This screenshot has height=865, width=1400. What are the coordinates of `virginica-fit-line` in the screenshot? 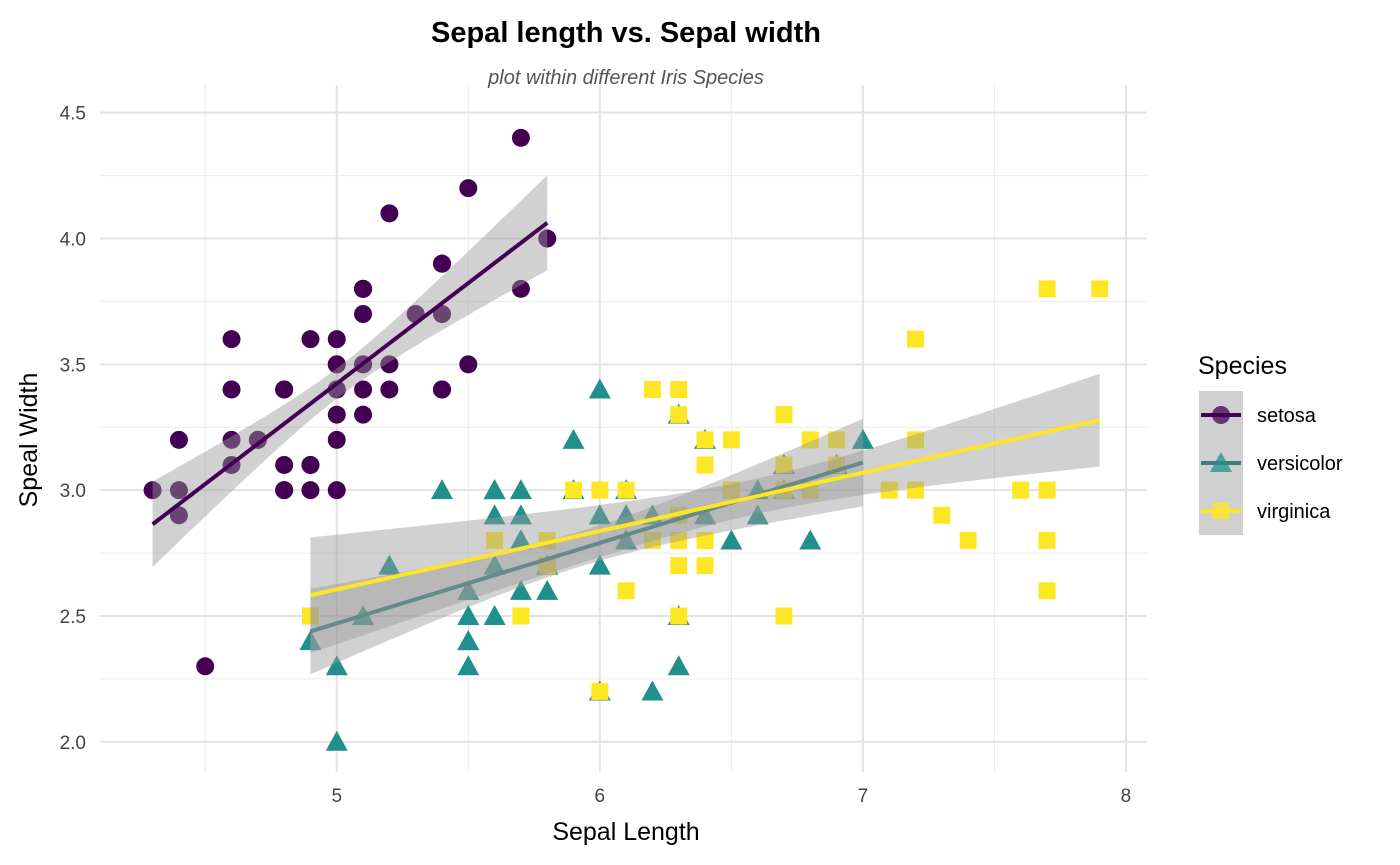 It's located at (705, 508).